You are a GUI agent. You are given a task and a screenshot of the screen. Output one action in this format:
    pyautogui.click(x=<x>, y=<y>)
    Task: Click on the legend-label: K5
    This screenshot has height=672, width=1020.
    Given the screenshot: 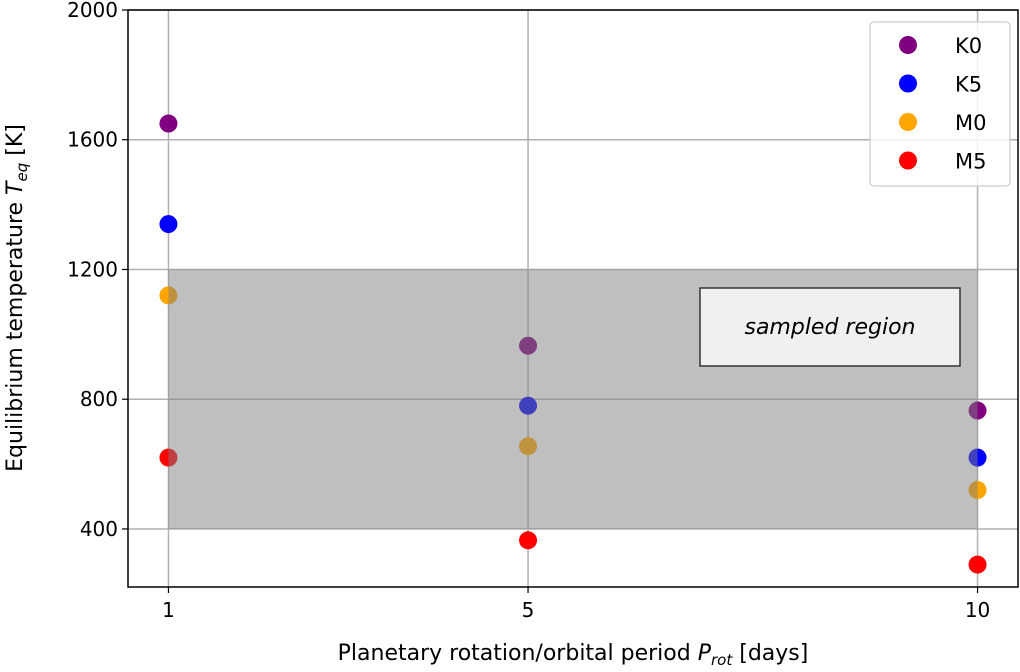 What is the action you would take?
    pyautogui.click(x=968, y=85)
    